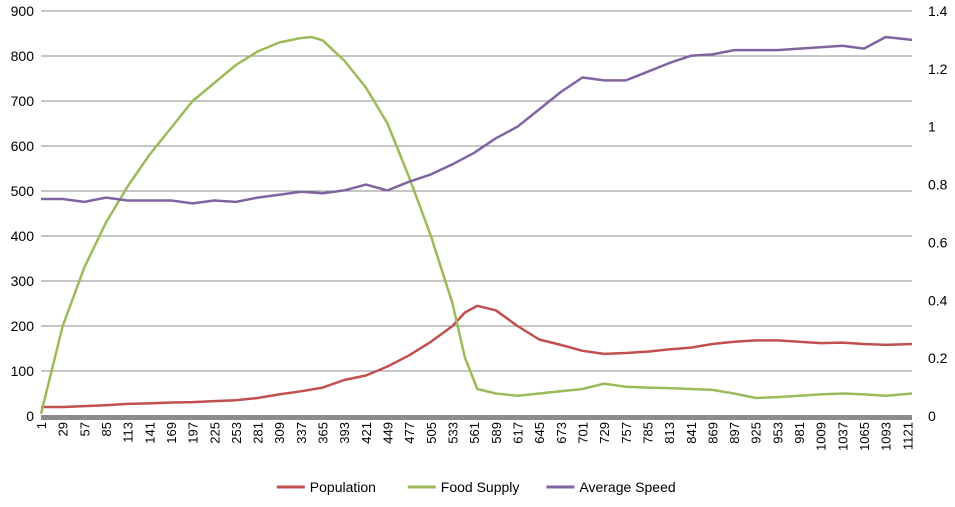 The image size is (955, 507). What do you see at coordinates (561, 433) in the screenshot?
I see `x-tick-label: 673` at bounding box center [561, 433].